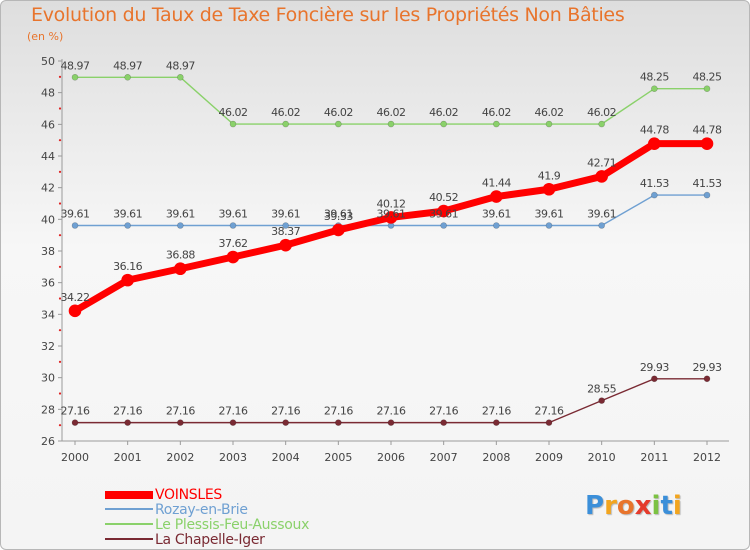  I want to click on legend-label: Rozay-en-Brie, so click(201, 510).